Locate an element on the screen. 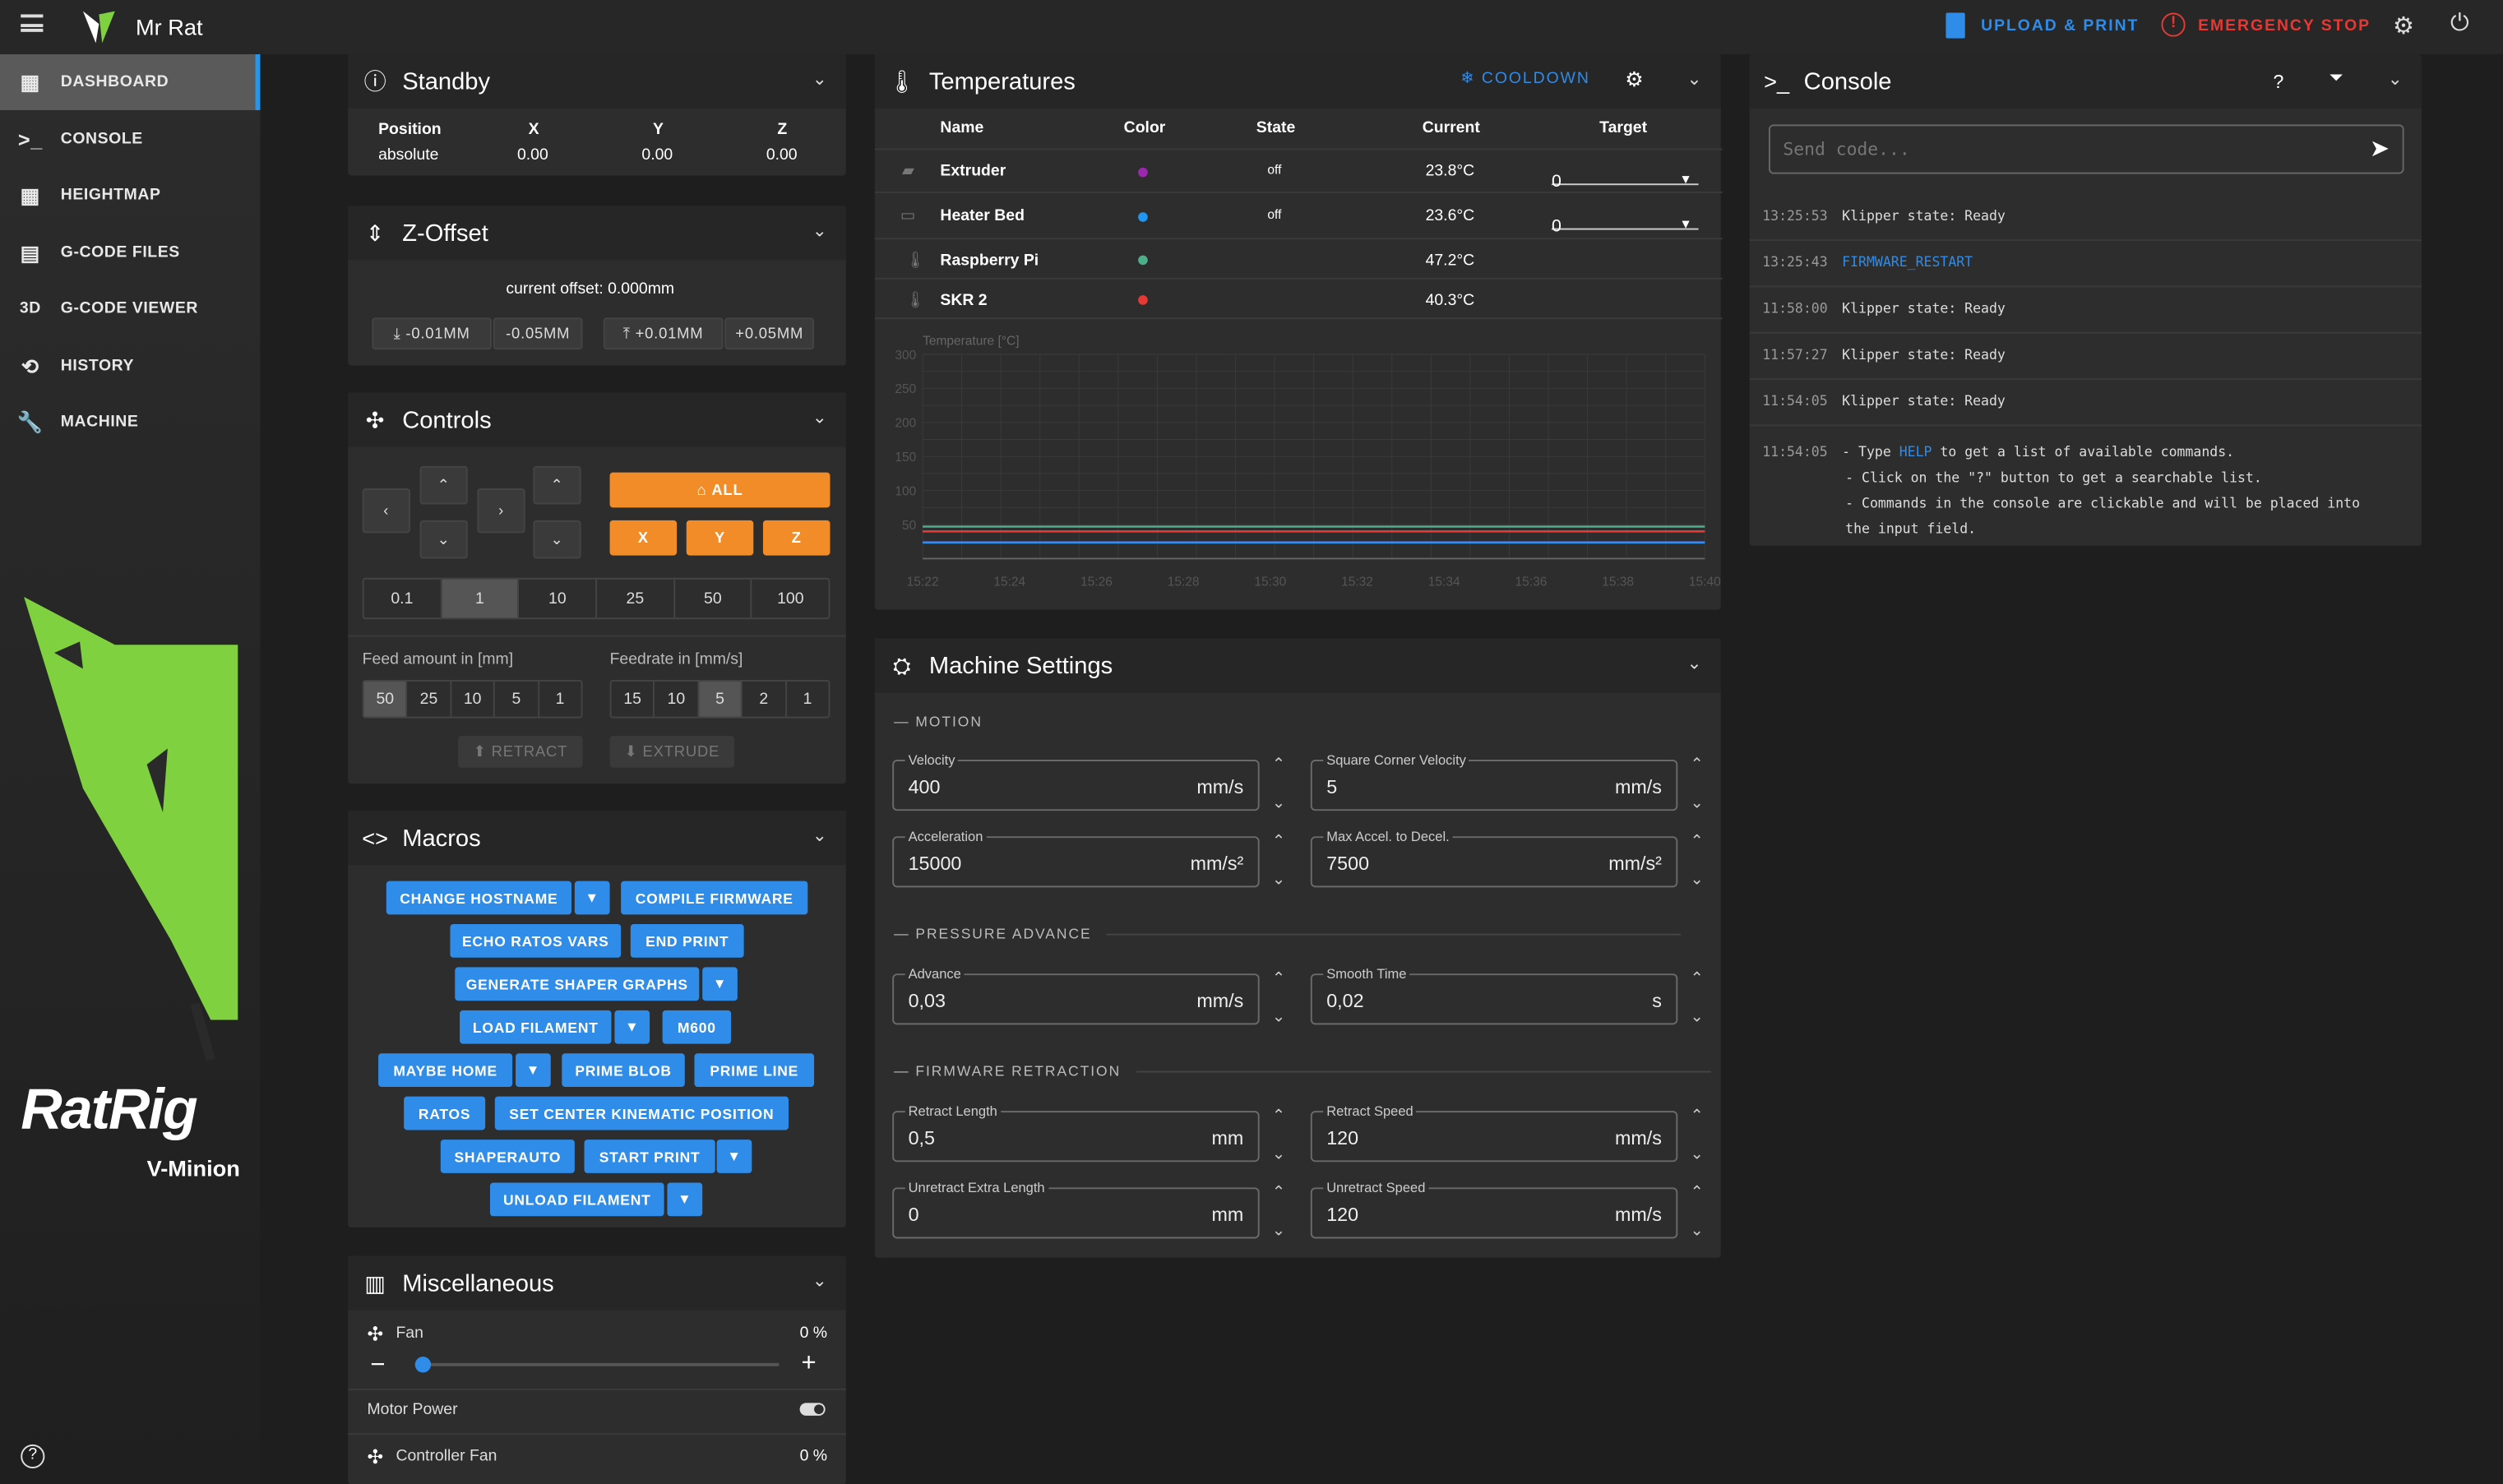 The image size is (2503, 1484). macro-start-print: START PRINT is located at coordinates (649, 1156).